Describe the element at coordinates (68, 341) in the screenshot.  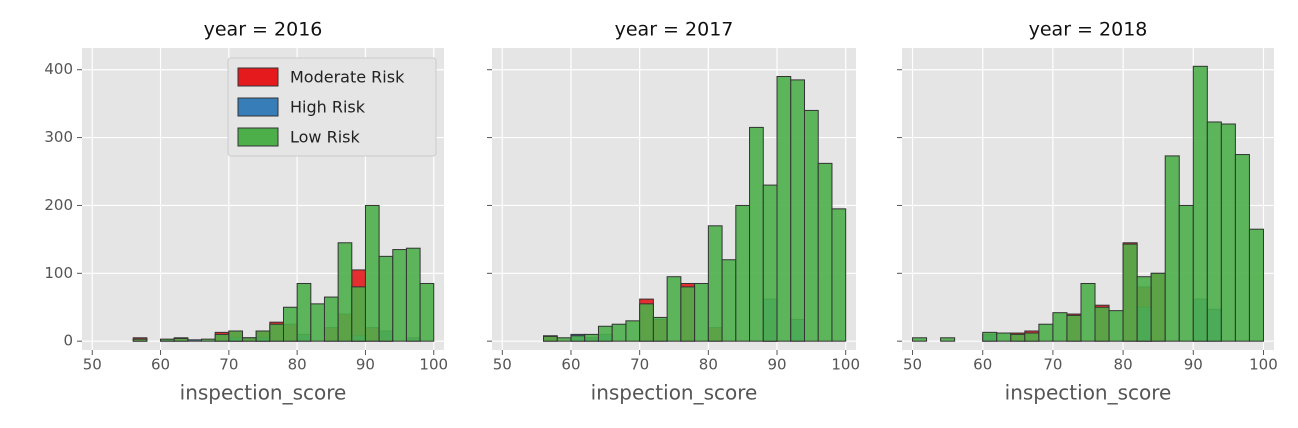
I see `y-tick-label: 0` at that location.